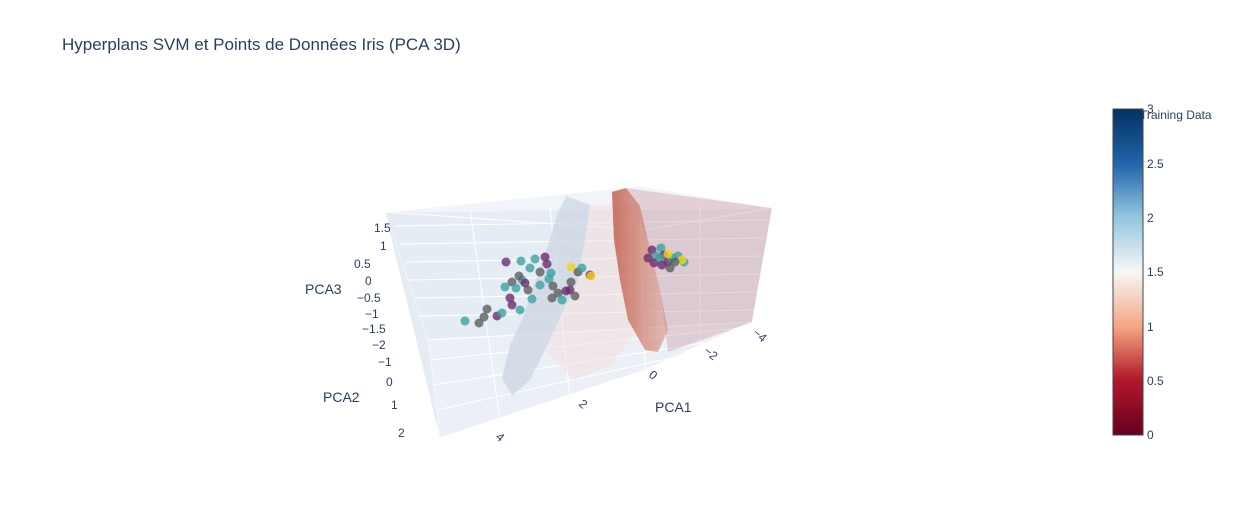  I want to click on z-axis-title: PCA3, so click(323, 289).